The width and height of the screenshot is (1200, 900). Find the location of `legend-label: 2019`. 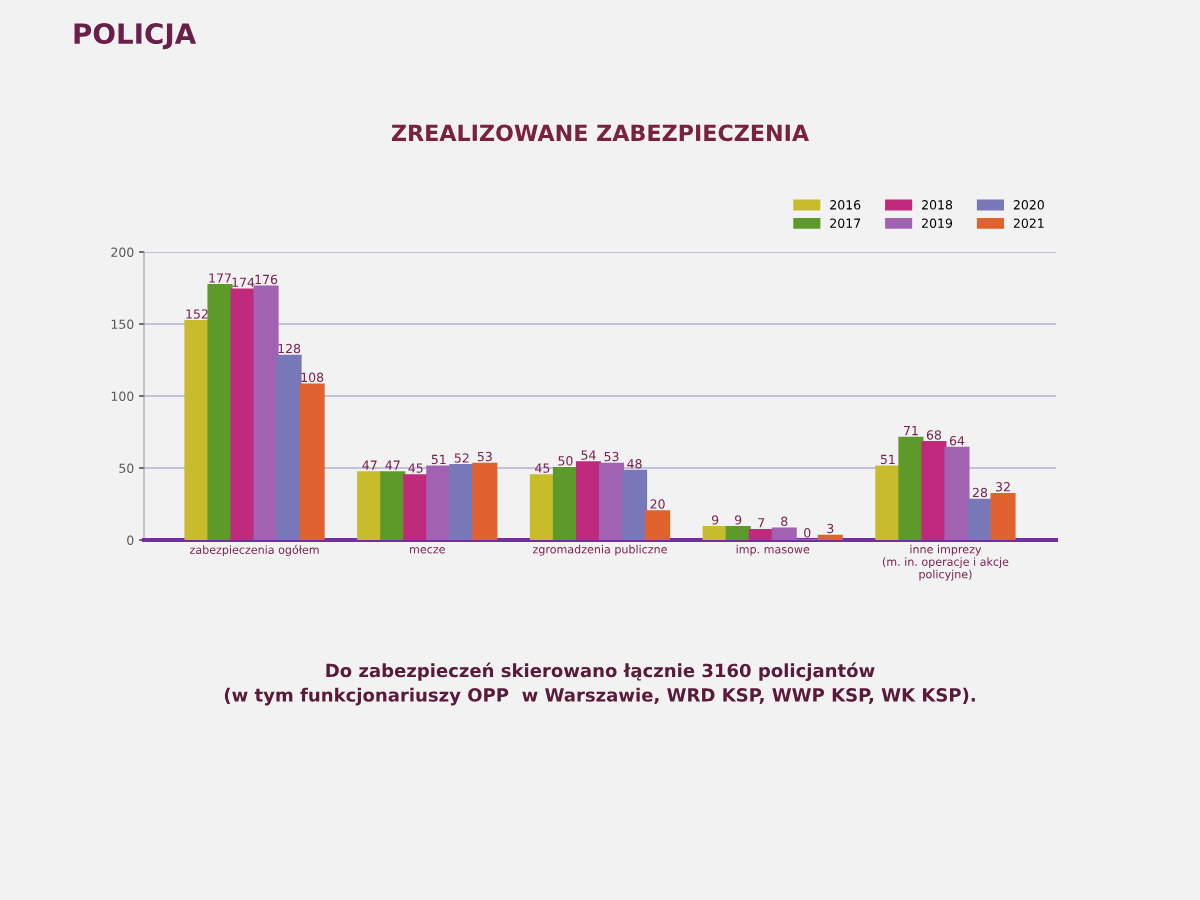

legend-label: 2019 is located at coordinates (937, 223).